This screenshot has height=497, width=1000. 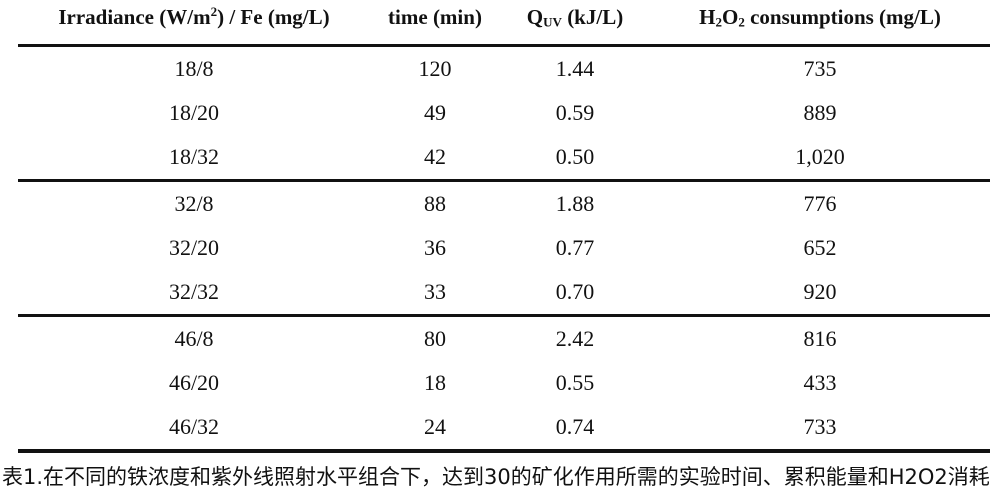 I want to click on table-cell-irradiance-fe: 32/20, so click(x=194, y=247).